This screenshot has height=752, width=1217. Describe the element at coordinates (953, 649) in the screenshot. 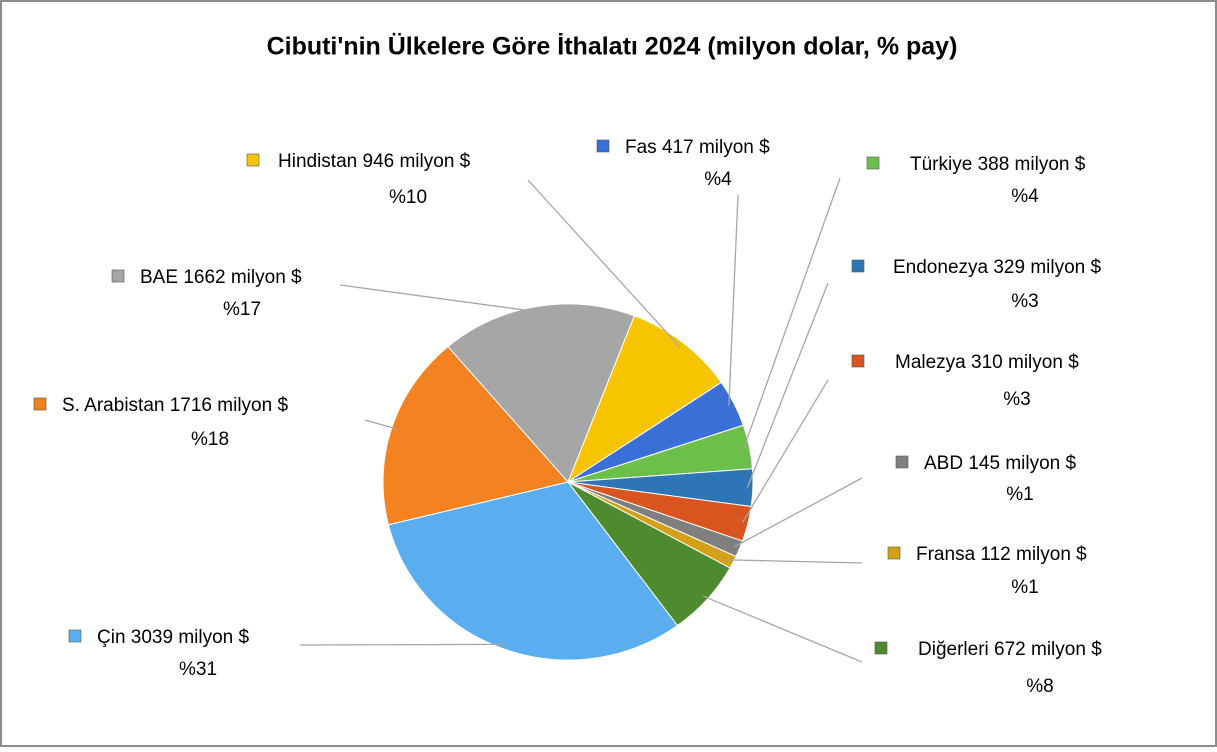

I see `category-label: Diğerleri` at that location.